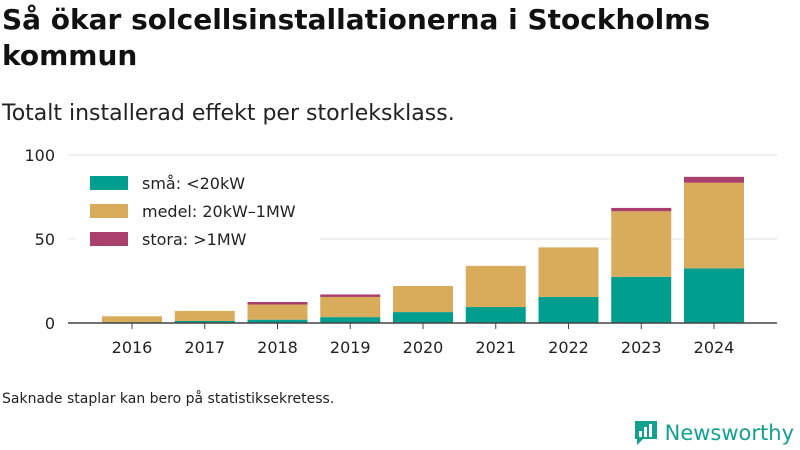  Describe the element at coordinates (45, 239) in the screenshot. I see `y-tick-label: 50` at that location.